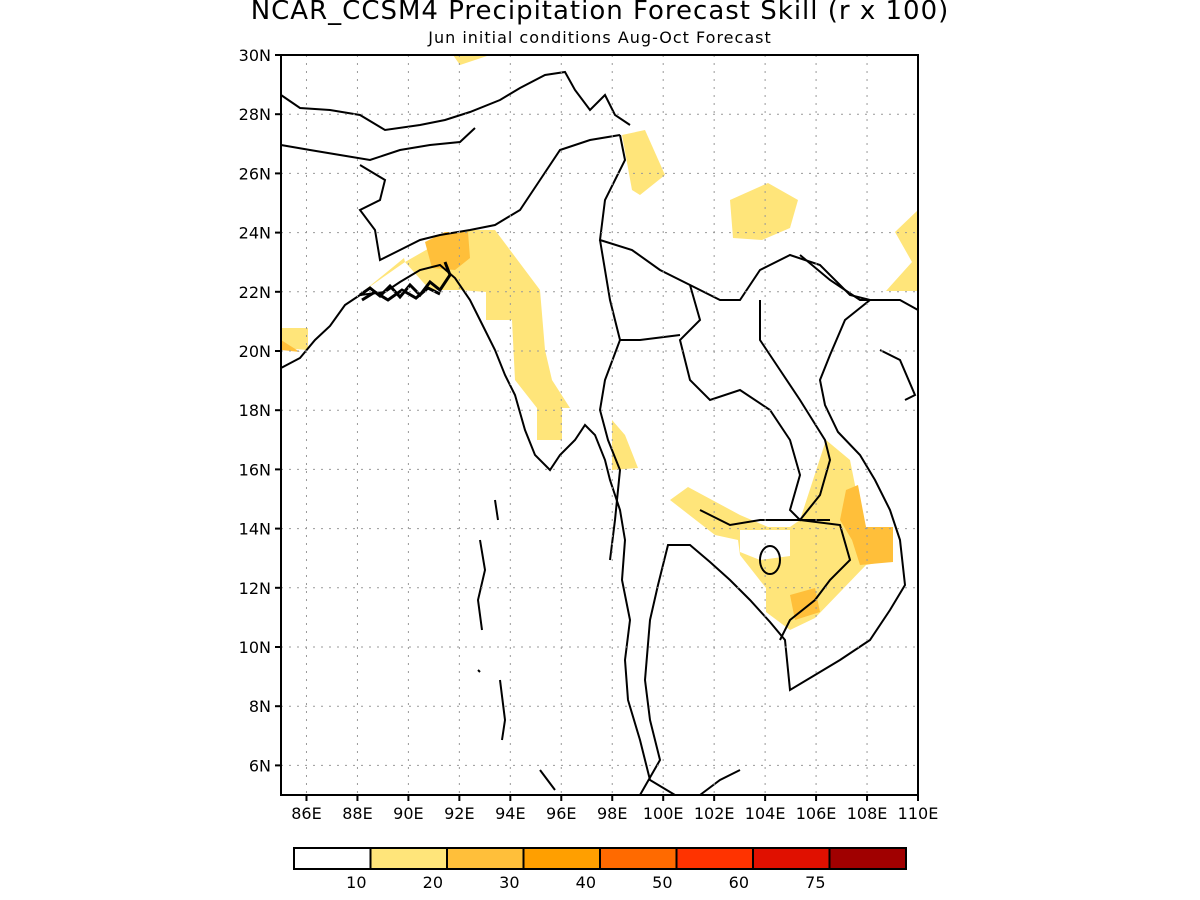 The height and width of the screenshot is (900, 1200). Describe the element at coordinates (408, 813) in the screenshot. I see `lon-tick-label: 90E` at that location.